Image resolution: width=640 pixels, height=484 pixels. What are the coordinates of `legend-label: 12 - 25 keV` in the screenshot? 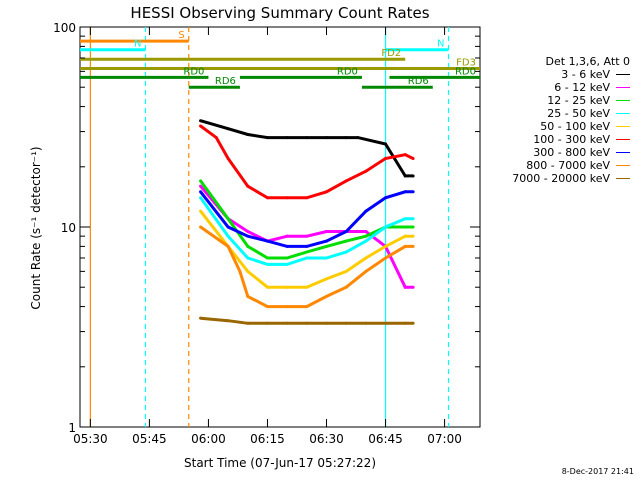 It's located at (578, 100).